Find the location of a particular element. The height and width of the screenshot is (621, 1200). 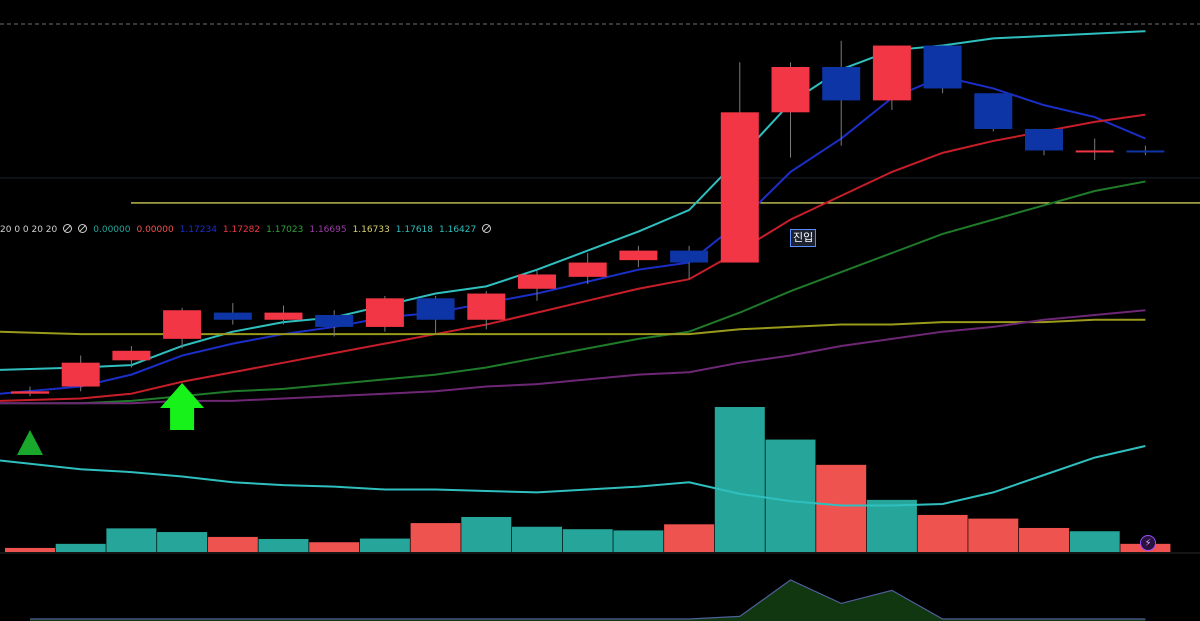

buy-arrow-shaft is located at coordinates (182, 419).